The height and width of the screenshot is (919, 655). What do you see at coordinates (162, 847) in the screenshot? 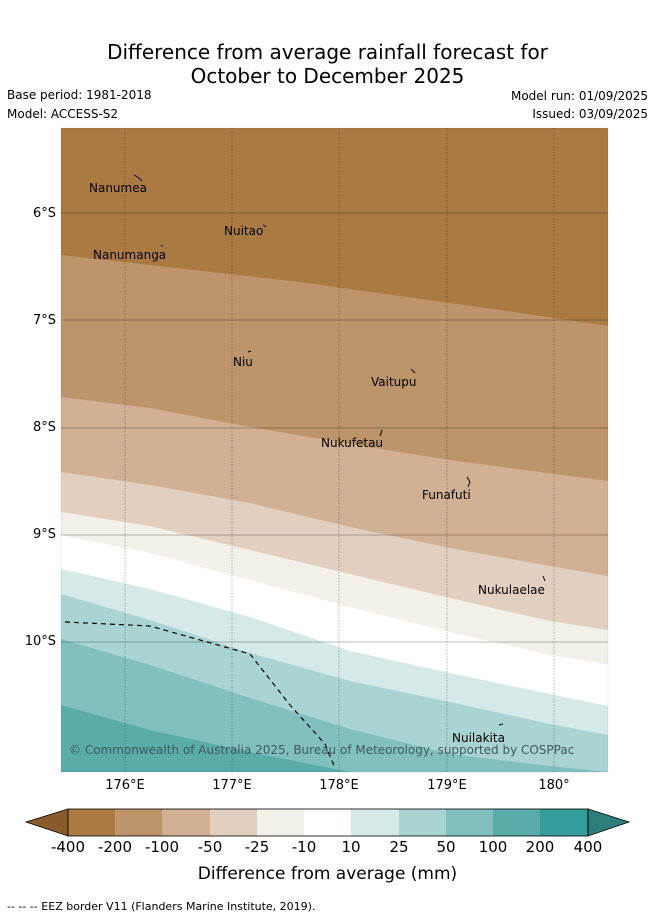
I see `colorbar-tick: -100` at bounding box center [162, 847].